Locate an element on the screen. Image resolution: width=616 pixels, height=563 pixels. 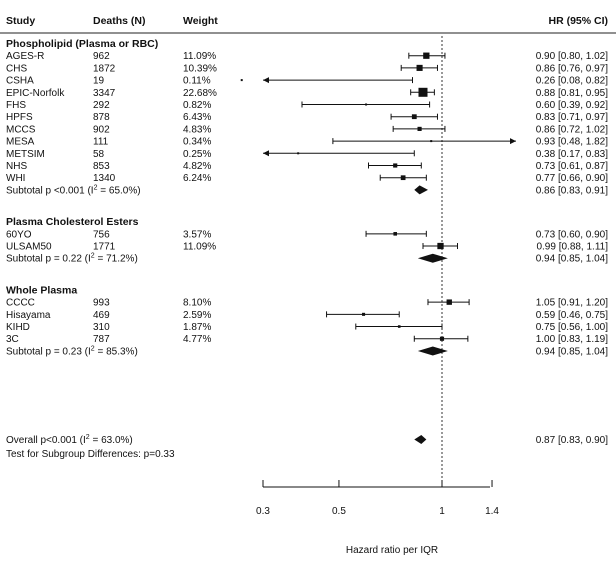
study-0-5-weight: 6.43% is located at coordinates (197, 117).